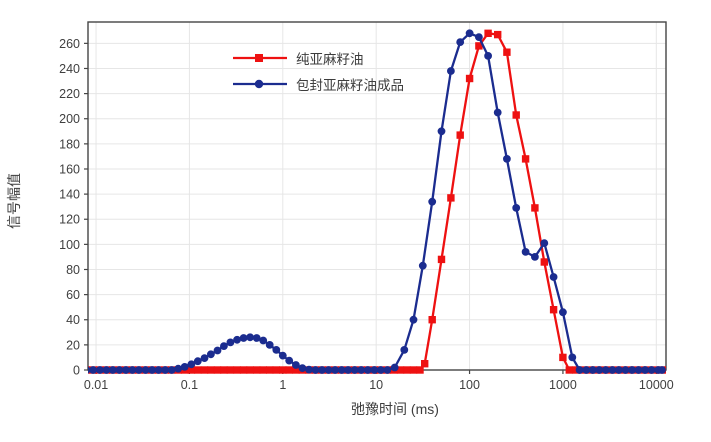  I want to click on svg-text: 1, so click(282, 385).